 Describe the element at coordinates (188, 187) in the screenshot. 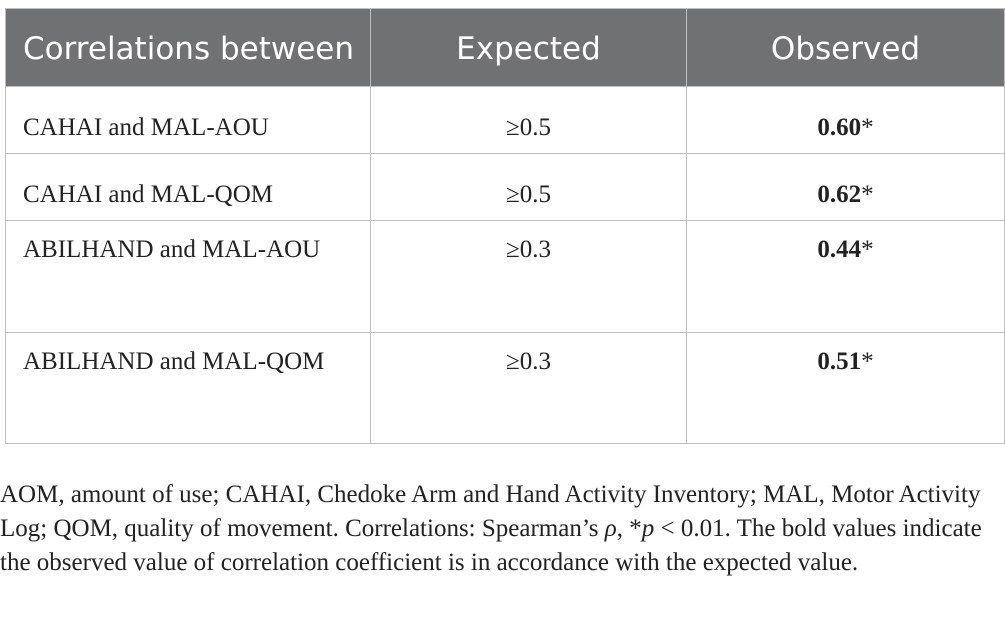

I see `correlation-cell: CAHAI and MAL-QOM` at that location.